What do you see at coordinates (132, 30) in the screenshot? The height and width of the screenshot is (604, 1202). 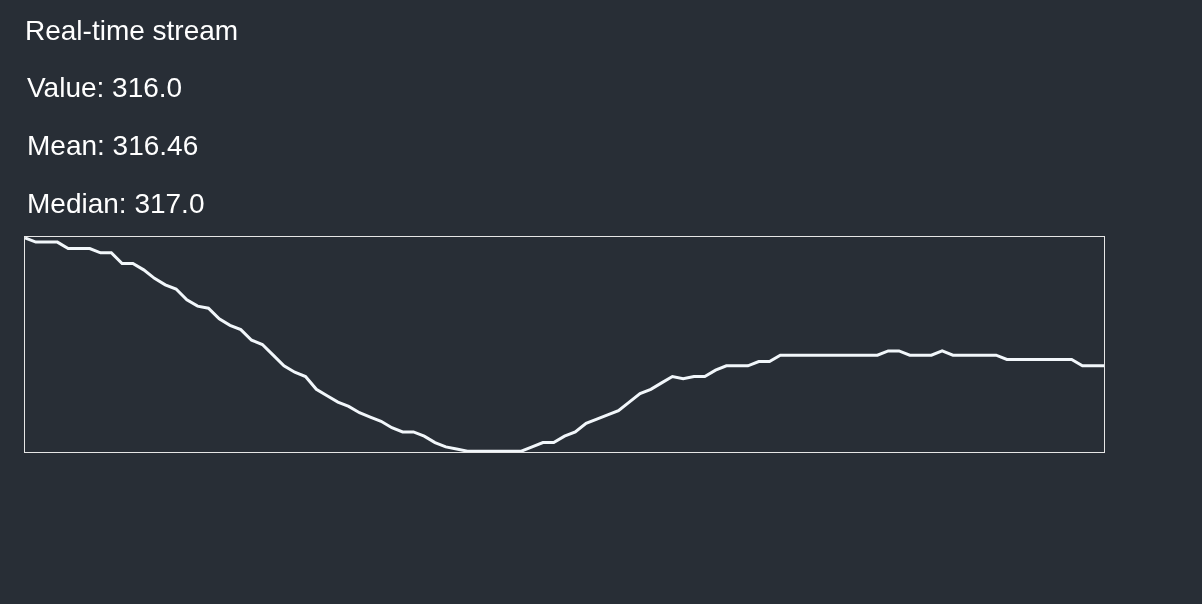 I see `chart-title: Real-time stream` at bounding box center [132, 30].